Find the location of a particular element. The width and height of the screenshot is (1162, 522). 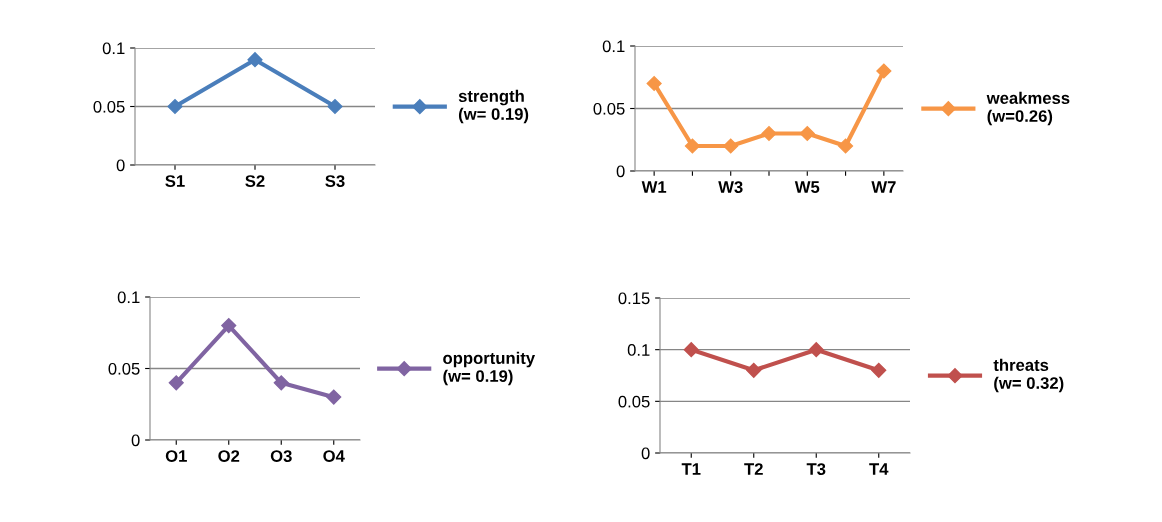

x-tick-label: O1 is located at coordinates (176, 456).